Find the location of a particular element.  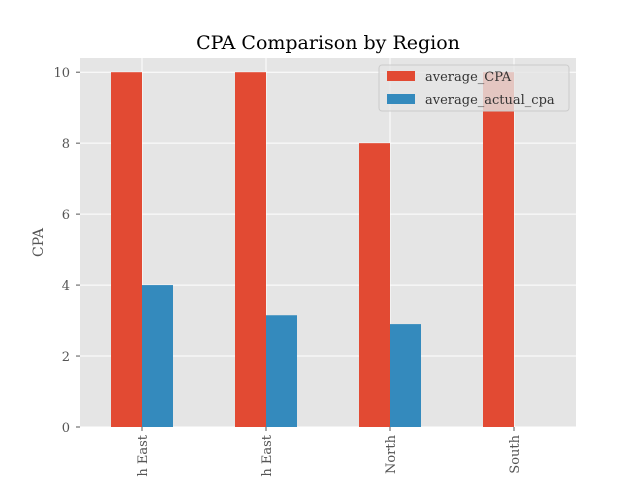

y-tick-label: 2 is located at coordinates (66, 357).